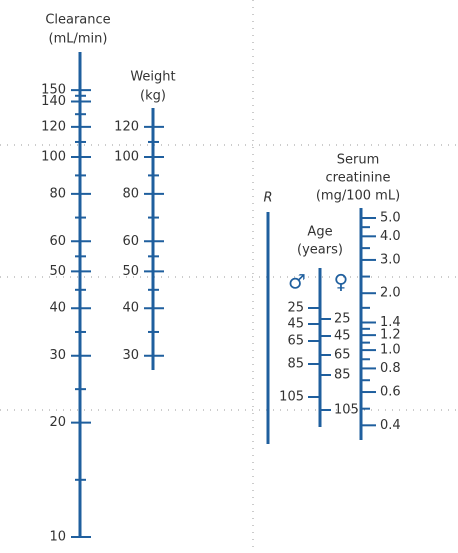 This screenshot has height=553, width=458. What do you see at coordinates (358, 196) in the screenshot?
I see `scale-title: (mg/100 mL)` at bounding box center [358, 196].